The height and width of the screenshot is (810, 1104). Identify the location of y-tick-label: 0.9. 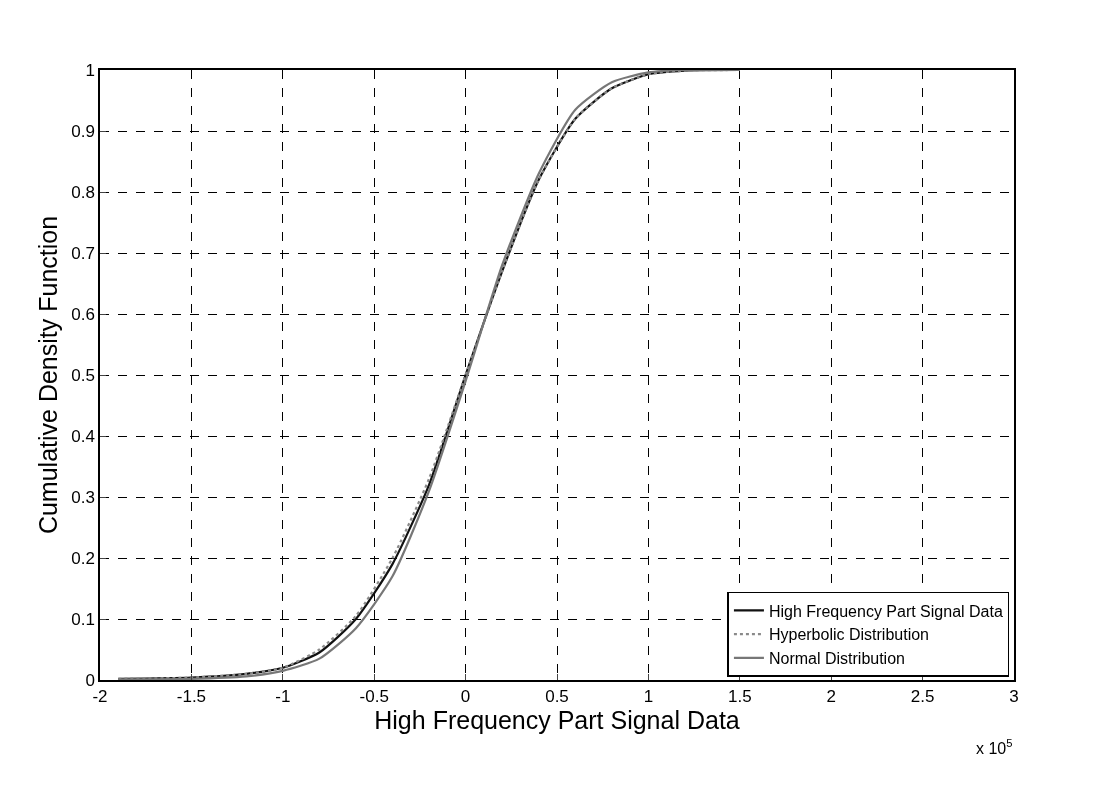
(83, 131).